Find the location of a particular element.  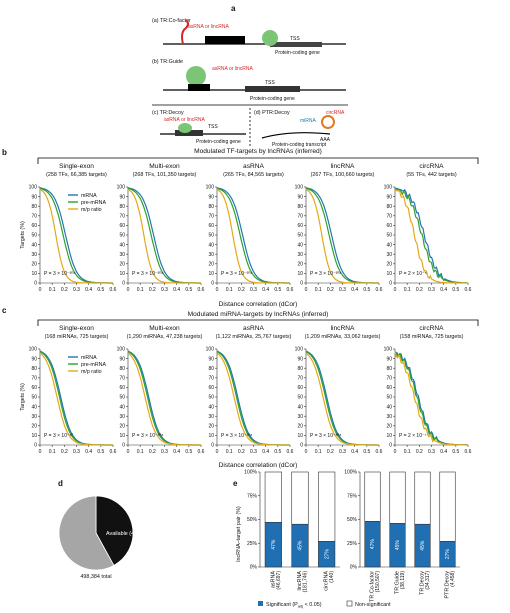

panel-label-b: b is located at coordinates (4, 152).